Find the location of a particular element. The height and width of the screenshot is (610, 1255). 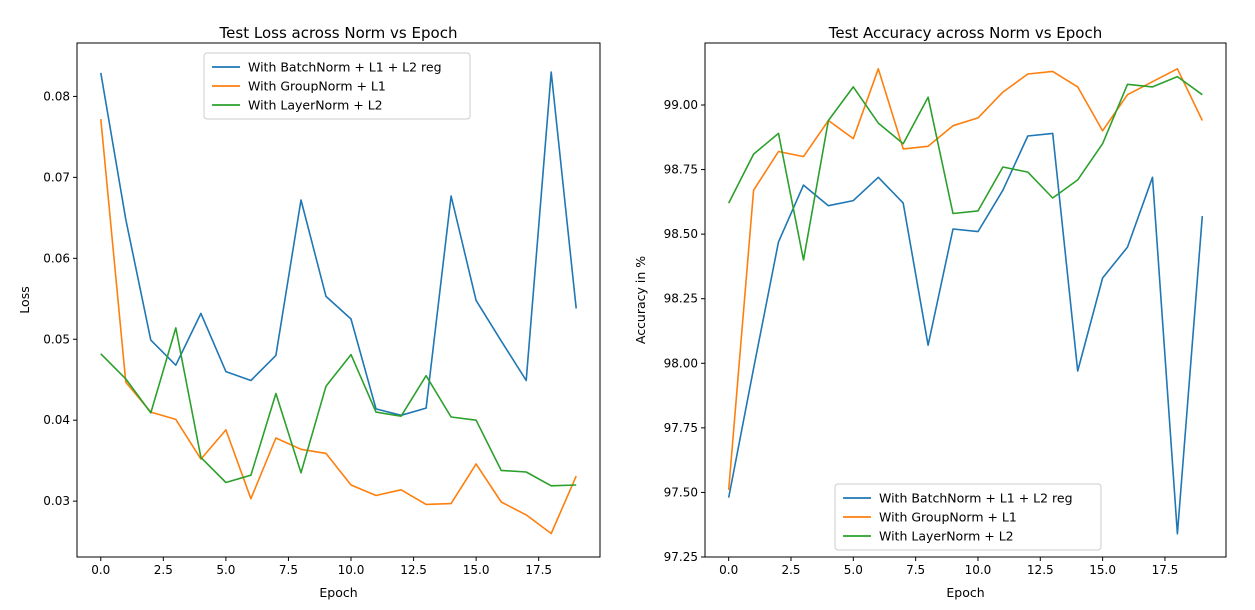

accuracy-x-tick-label: 12.5 is located at coordinates (1040, 570).